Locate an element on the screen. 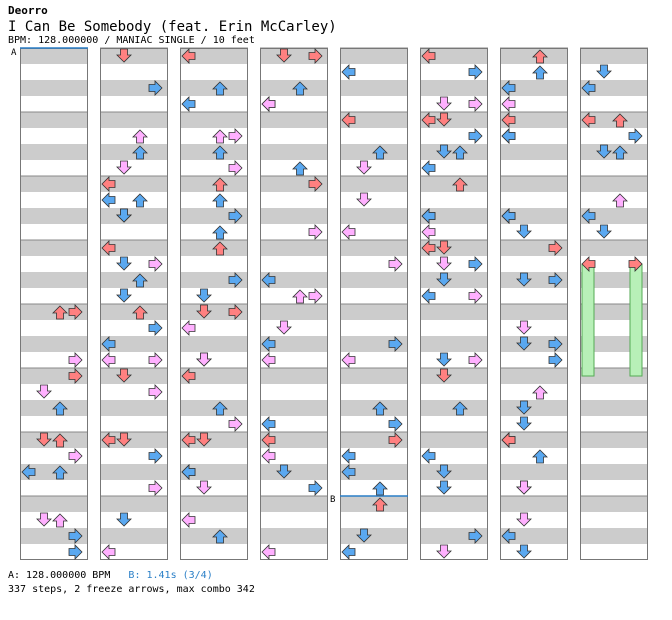 This screenshot has width=672, height=620. artist-name: Deorro is located at coordinates (28, 10).